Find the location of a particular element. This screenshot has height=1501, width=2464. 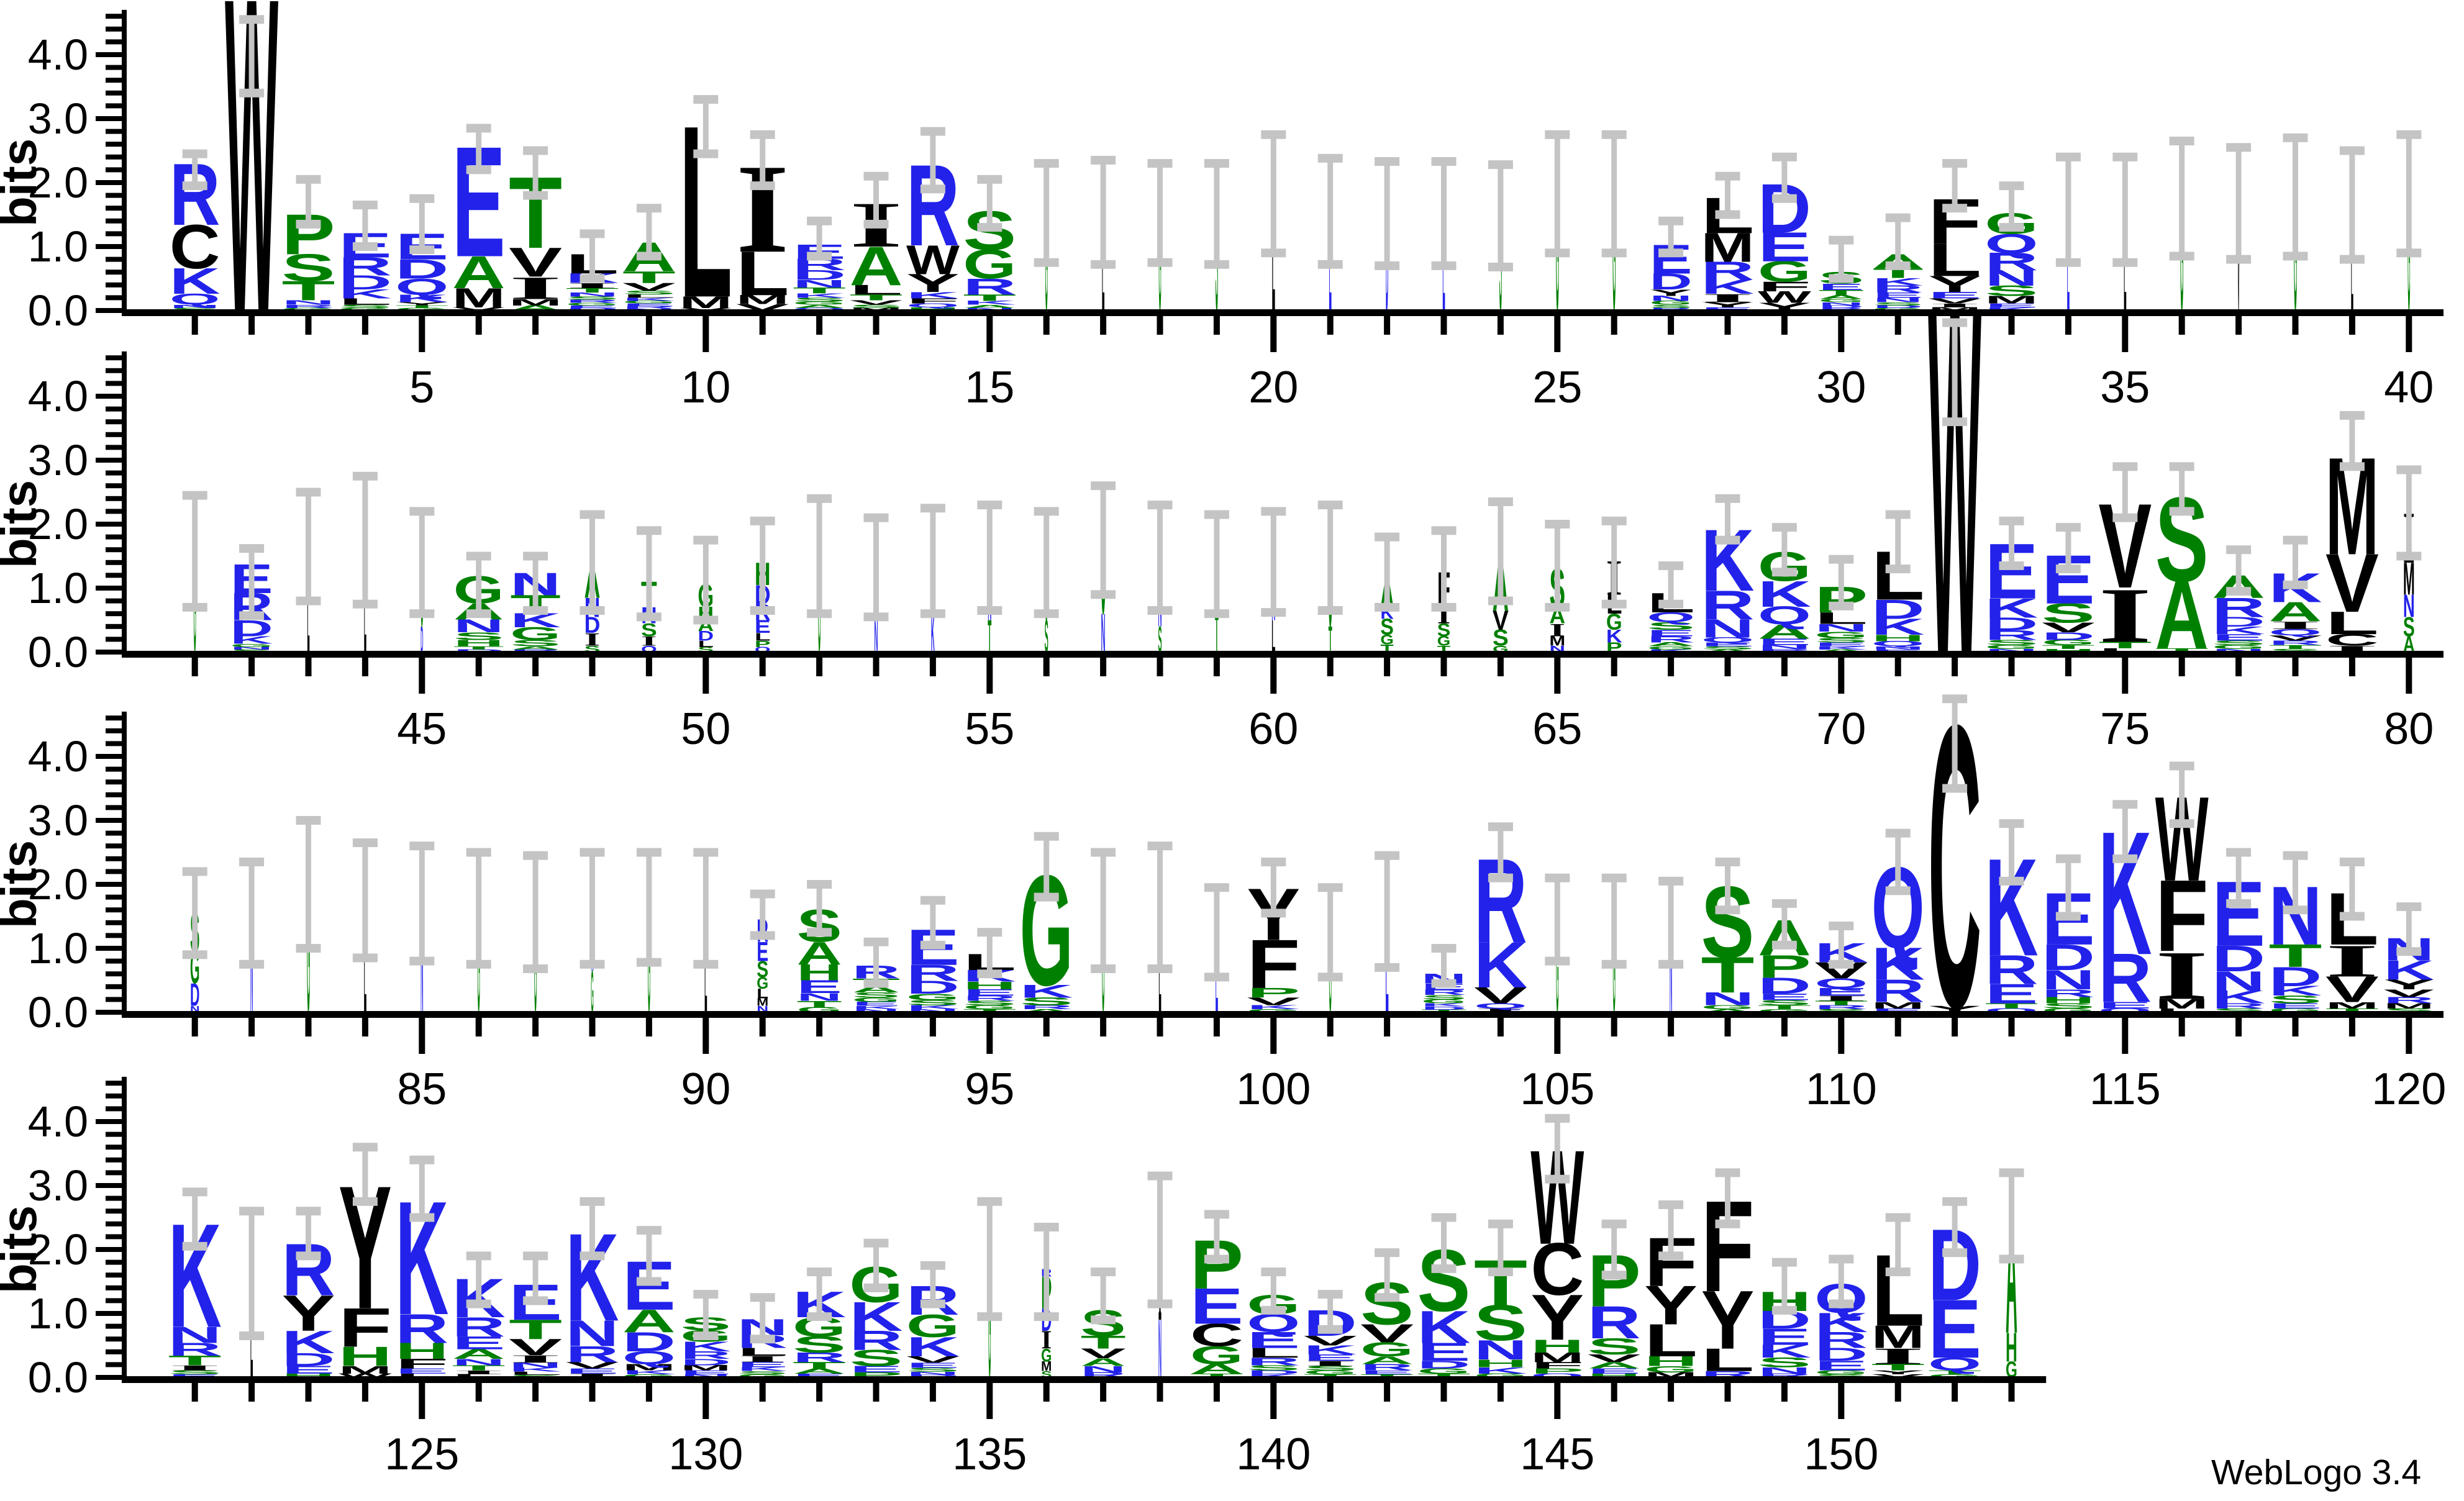

x-tick-label: 115 is located at coordinates (2125, 1089).